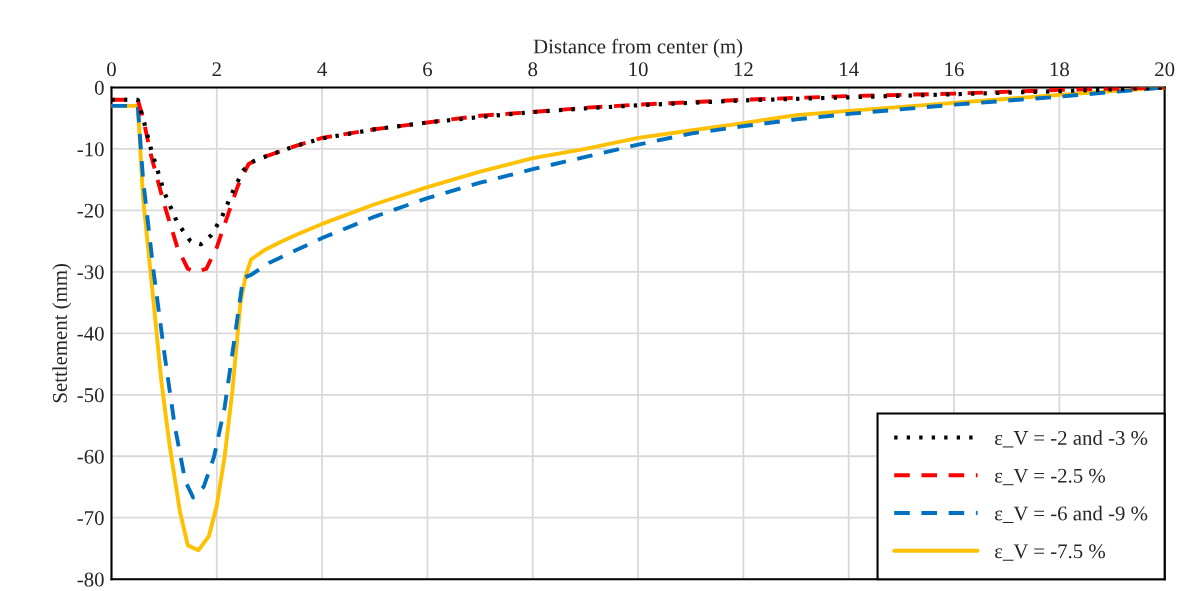 The height and width of the screenshot is (591, 1186). I want to click on legend-label: ε_V = -2.5 %, so click(1050, 477).